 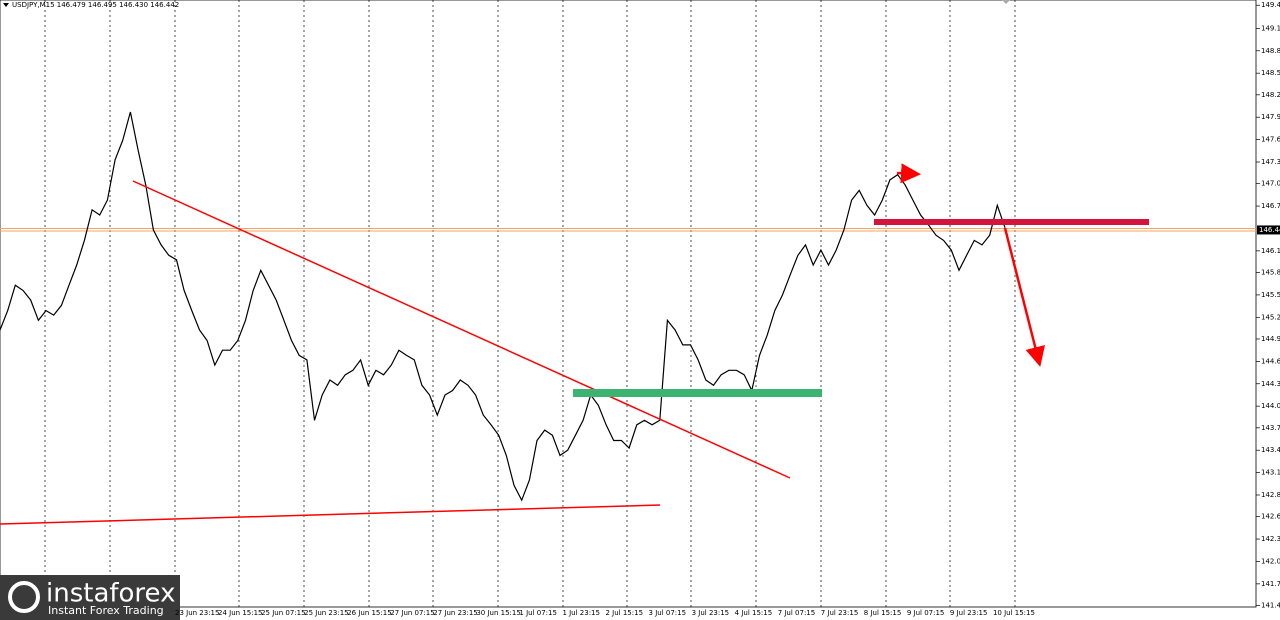 What do you see at coordinates (1270, 295) in the screenshot?
I see `y-tick-label: 145.57` at bounding box center [1270, 295].